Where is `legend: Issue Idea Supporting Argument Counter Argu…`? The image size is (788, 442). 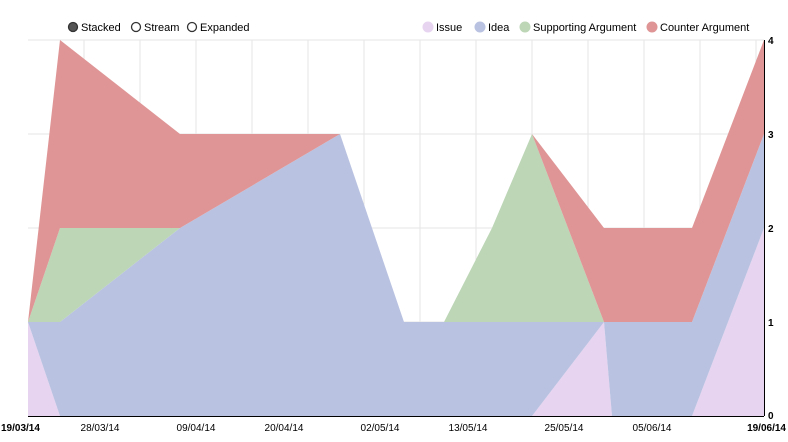
legend: Issue Idea Supporting Argument Counter Argu… is located at coordinates (585, 27).